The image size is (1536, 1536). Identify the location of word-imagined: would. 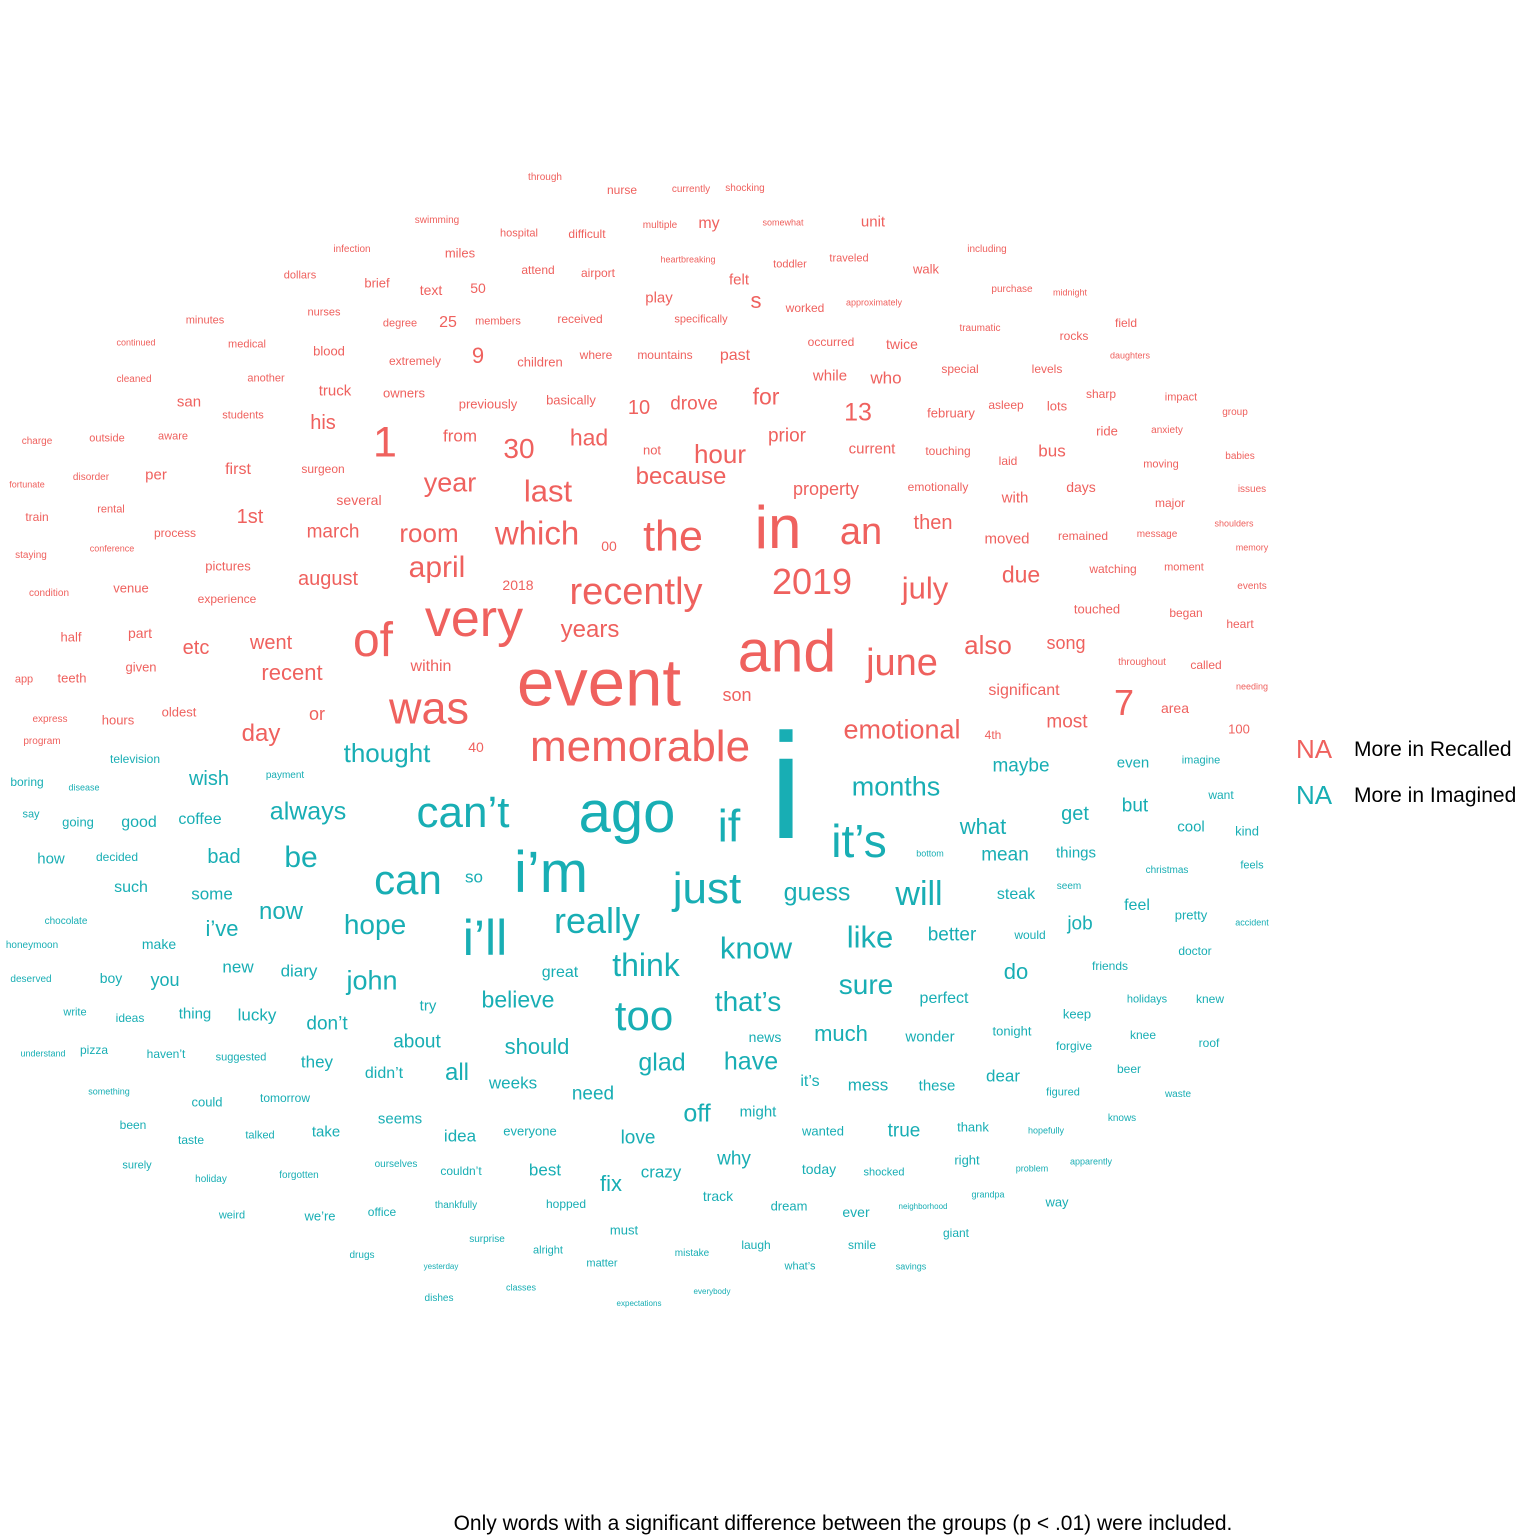
(1030, 935).